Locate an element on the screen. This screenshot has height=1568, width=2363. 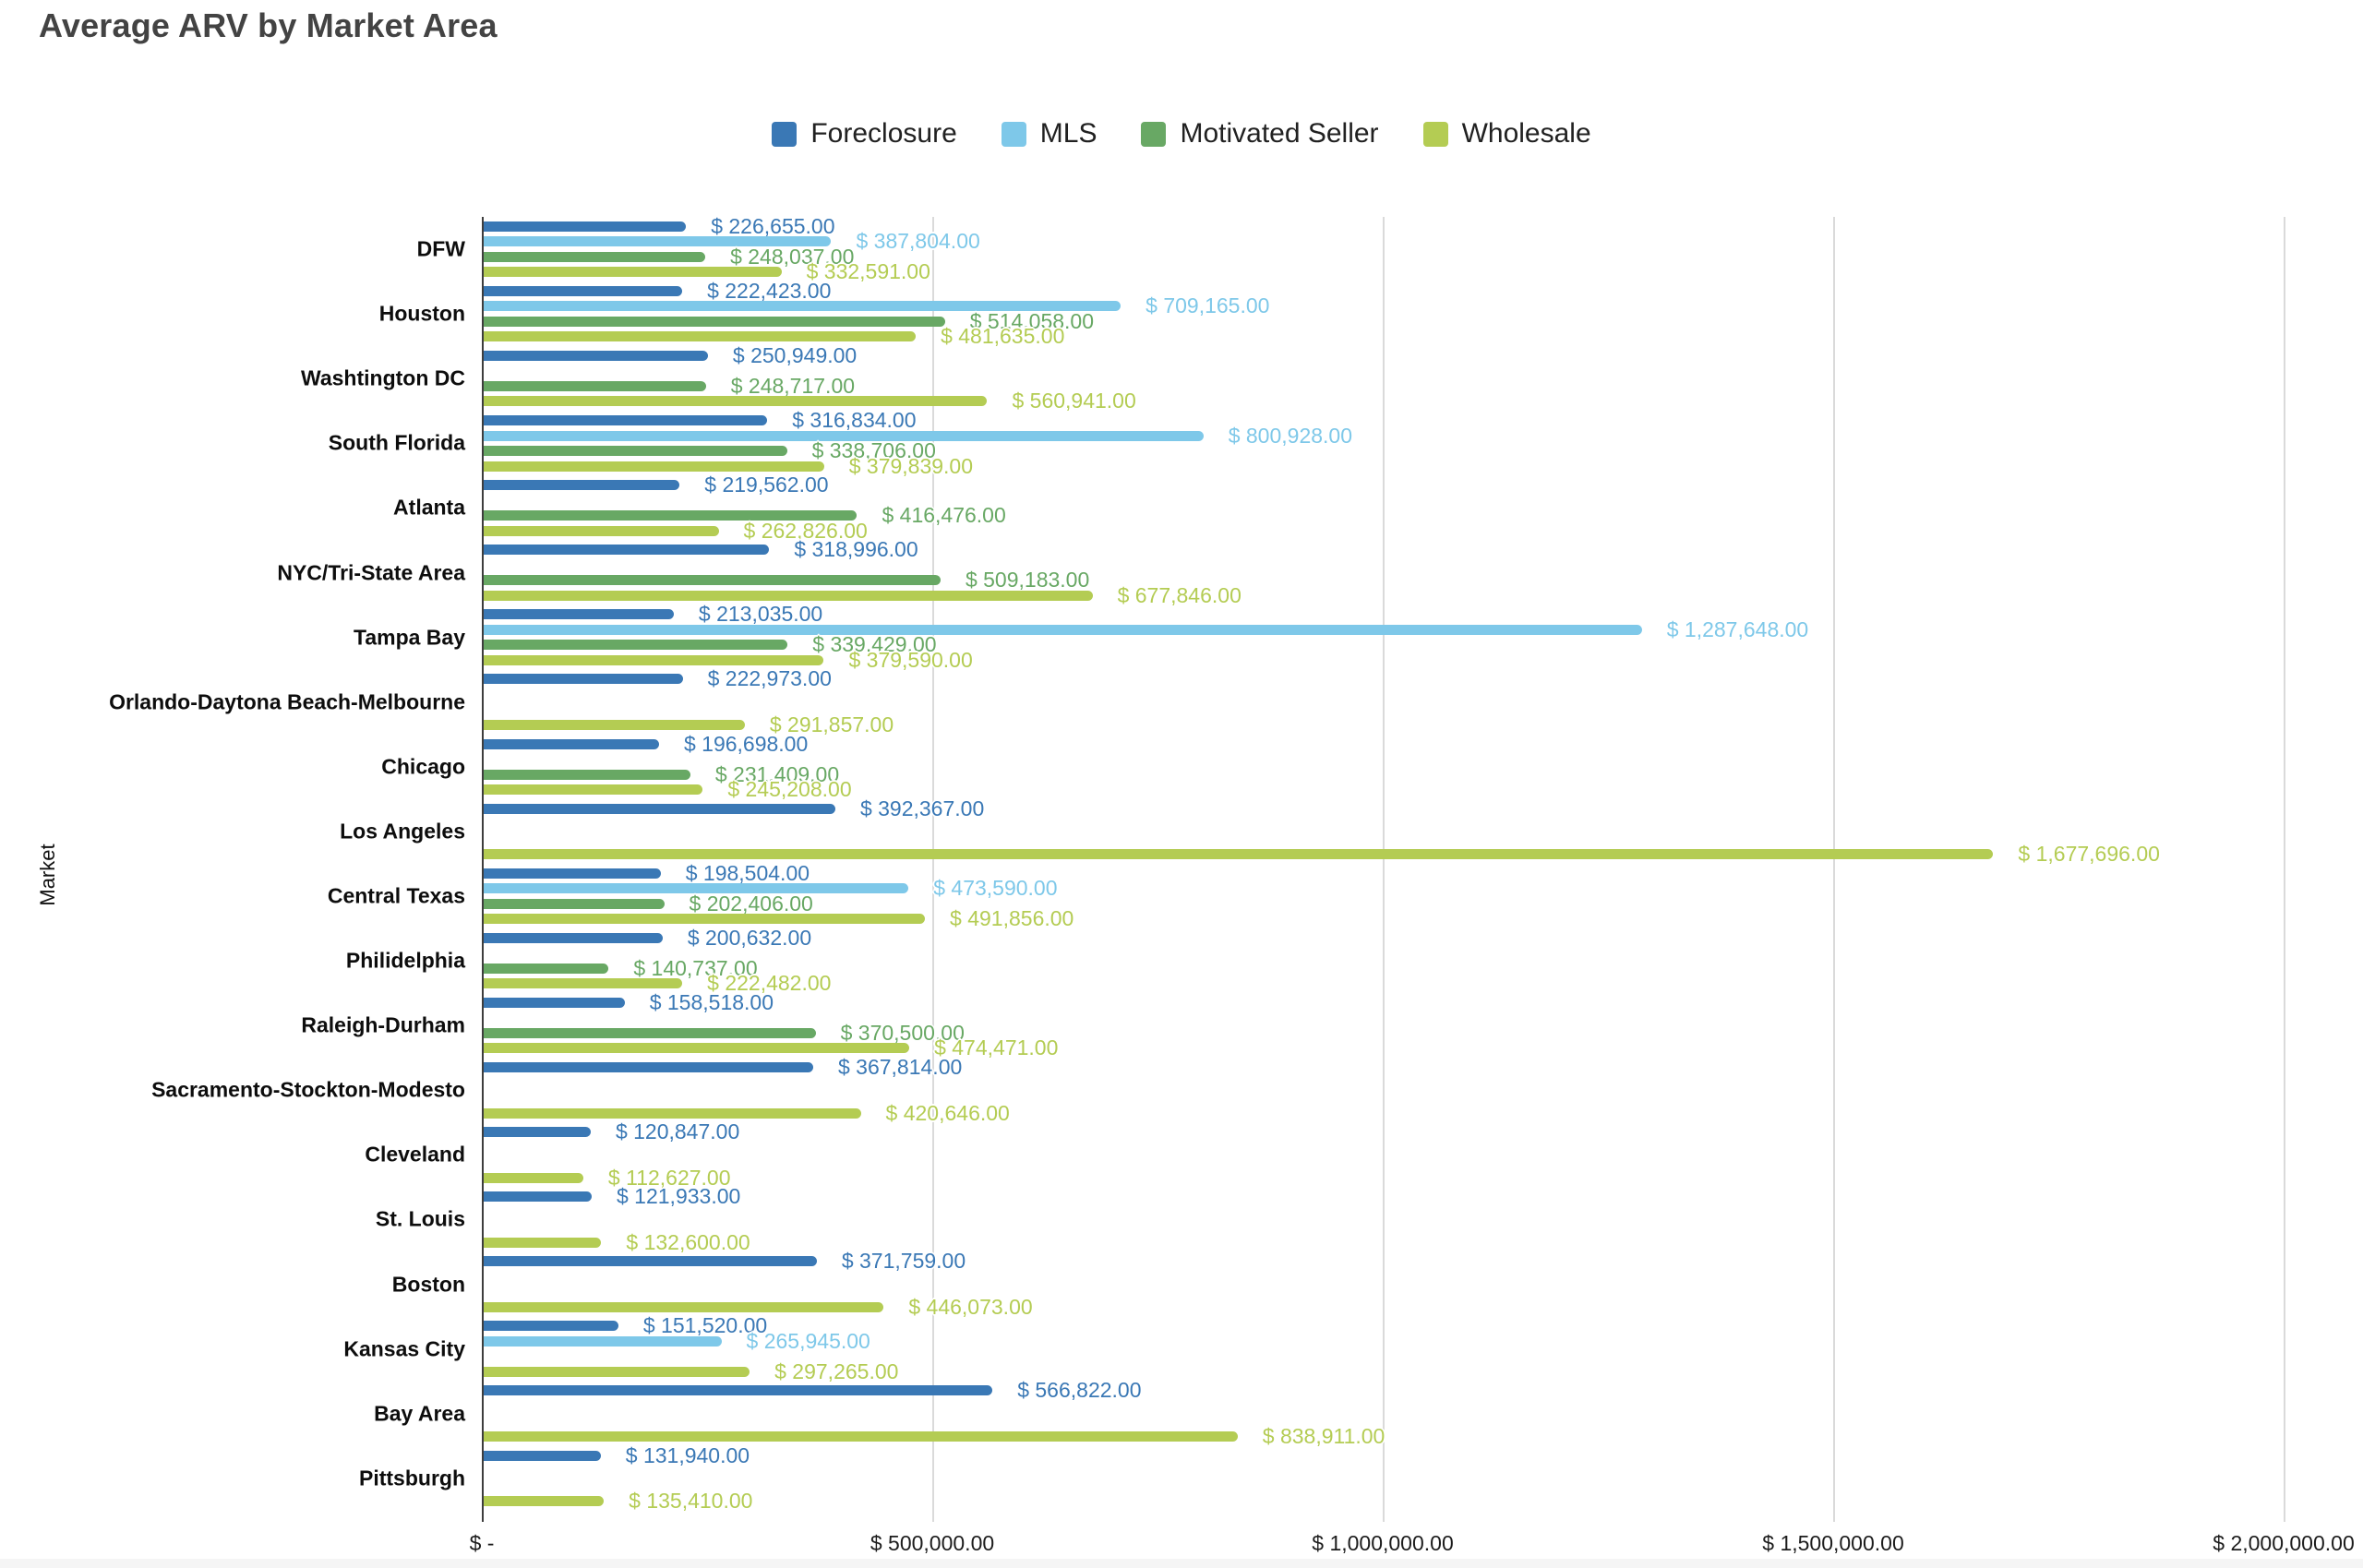
bar-value-label: $ 222,973.00 is located at coordinates (769, 678).